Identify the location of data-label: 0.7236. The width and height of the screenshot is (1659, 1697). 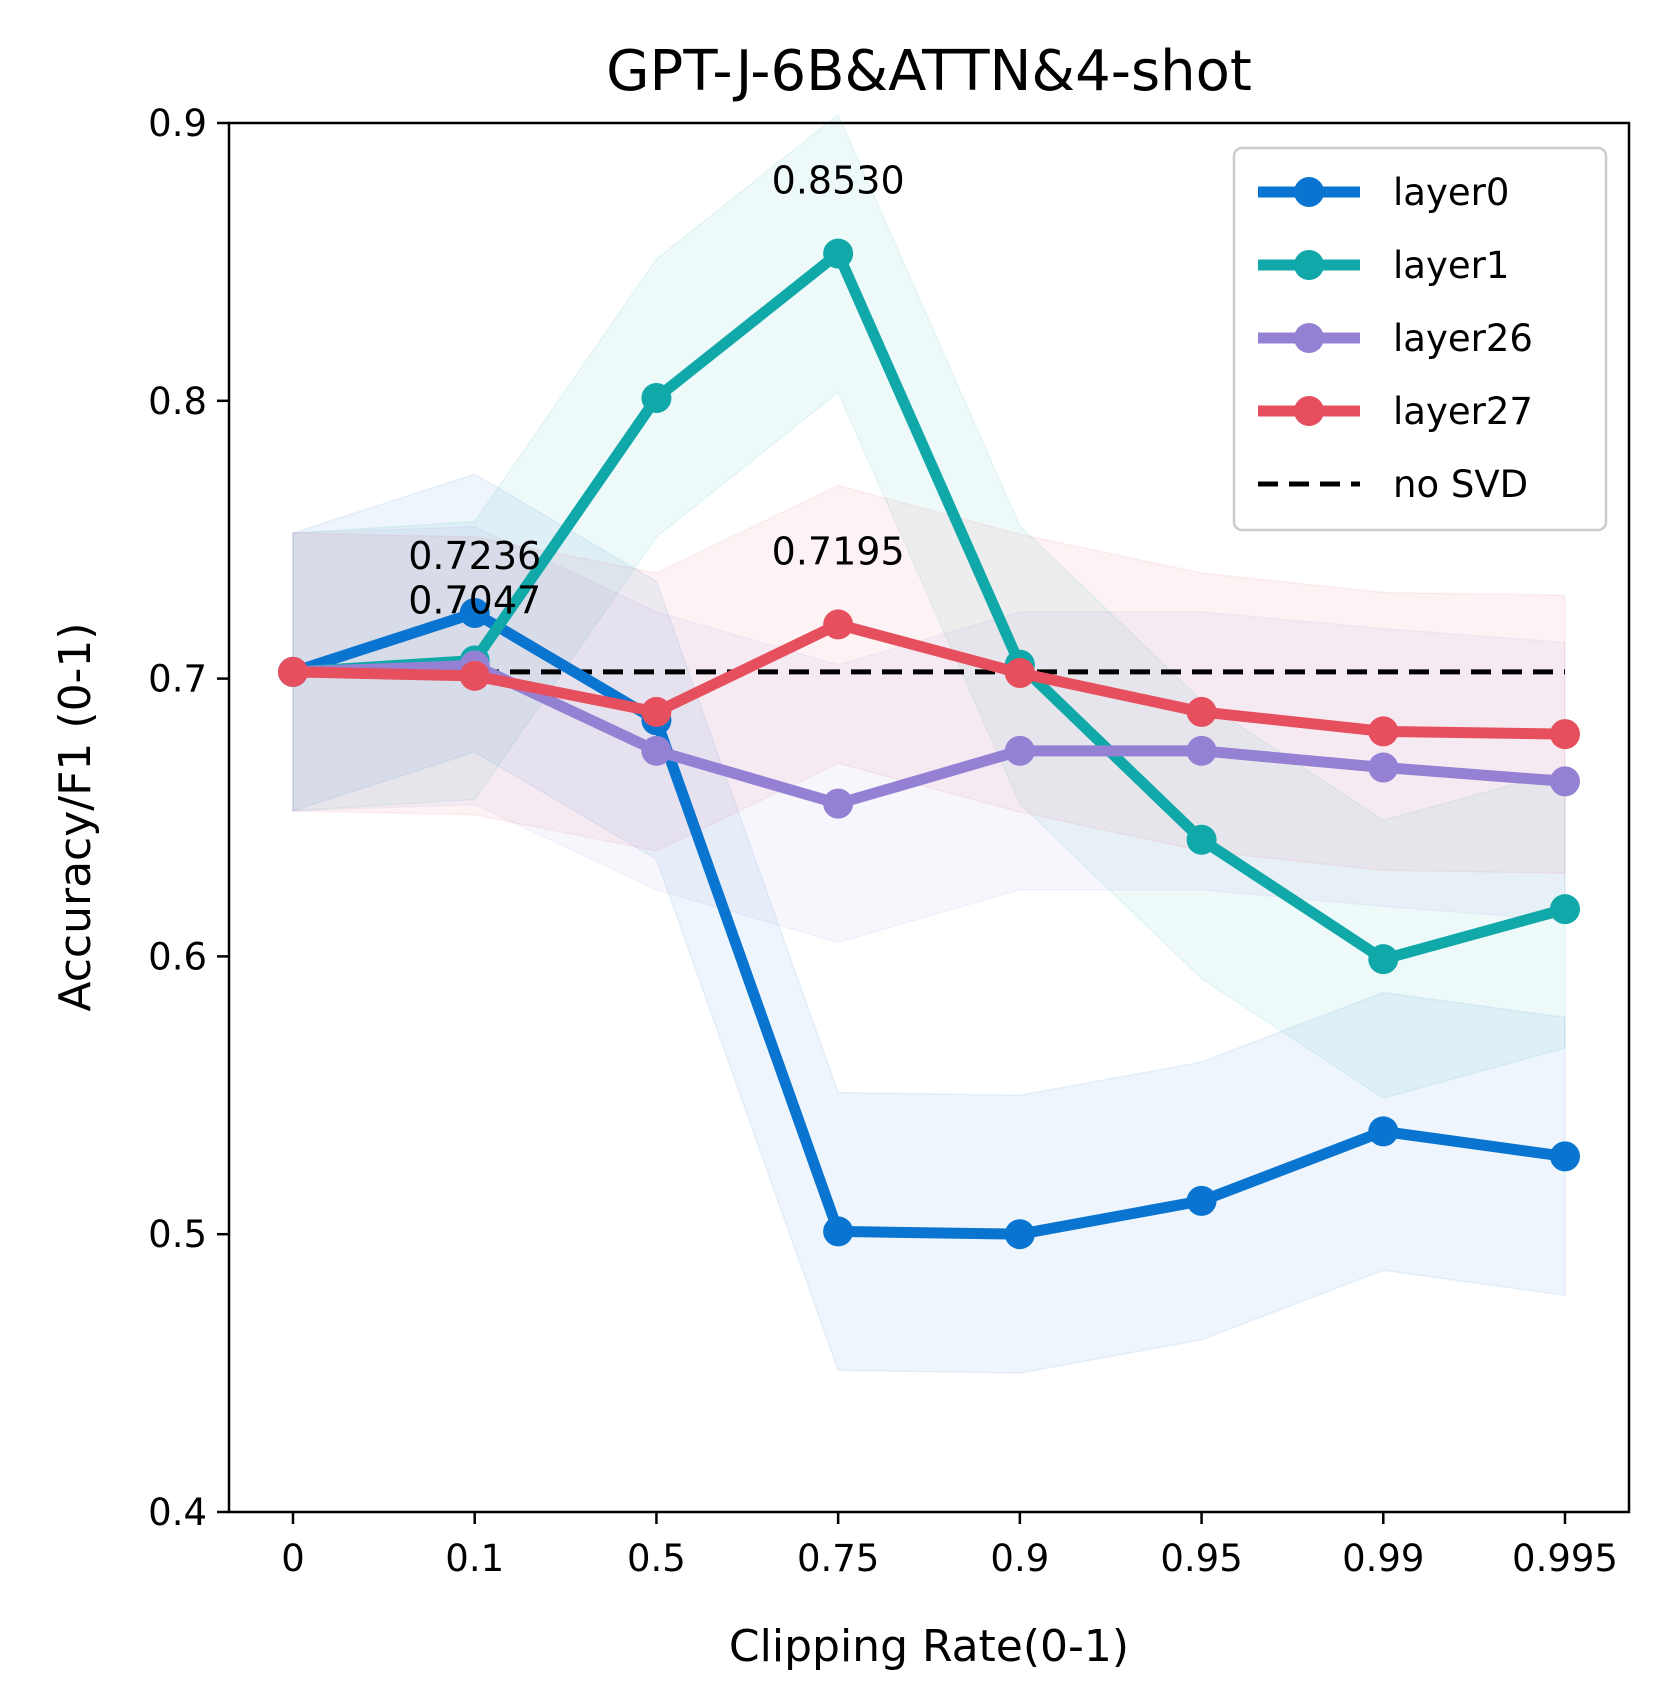
(474, 556).